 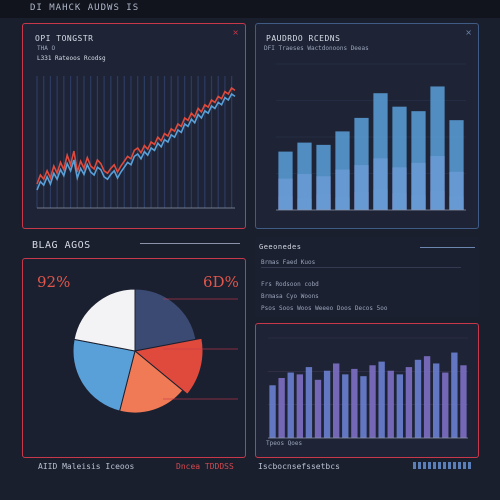 I want to click on section-title: BLAG AGOS, so click(x=61, y=245).